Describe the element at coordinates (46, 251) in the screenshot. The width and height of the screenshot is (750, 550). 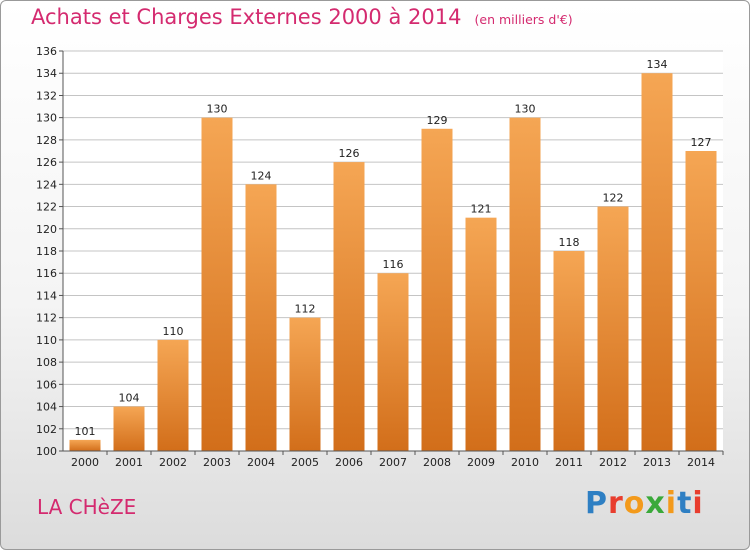
I see `y-tick-label: 118` at that location.